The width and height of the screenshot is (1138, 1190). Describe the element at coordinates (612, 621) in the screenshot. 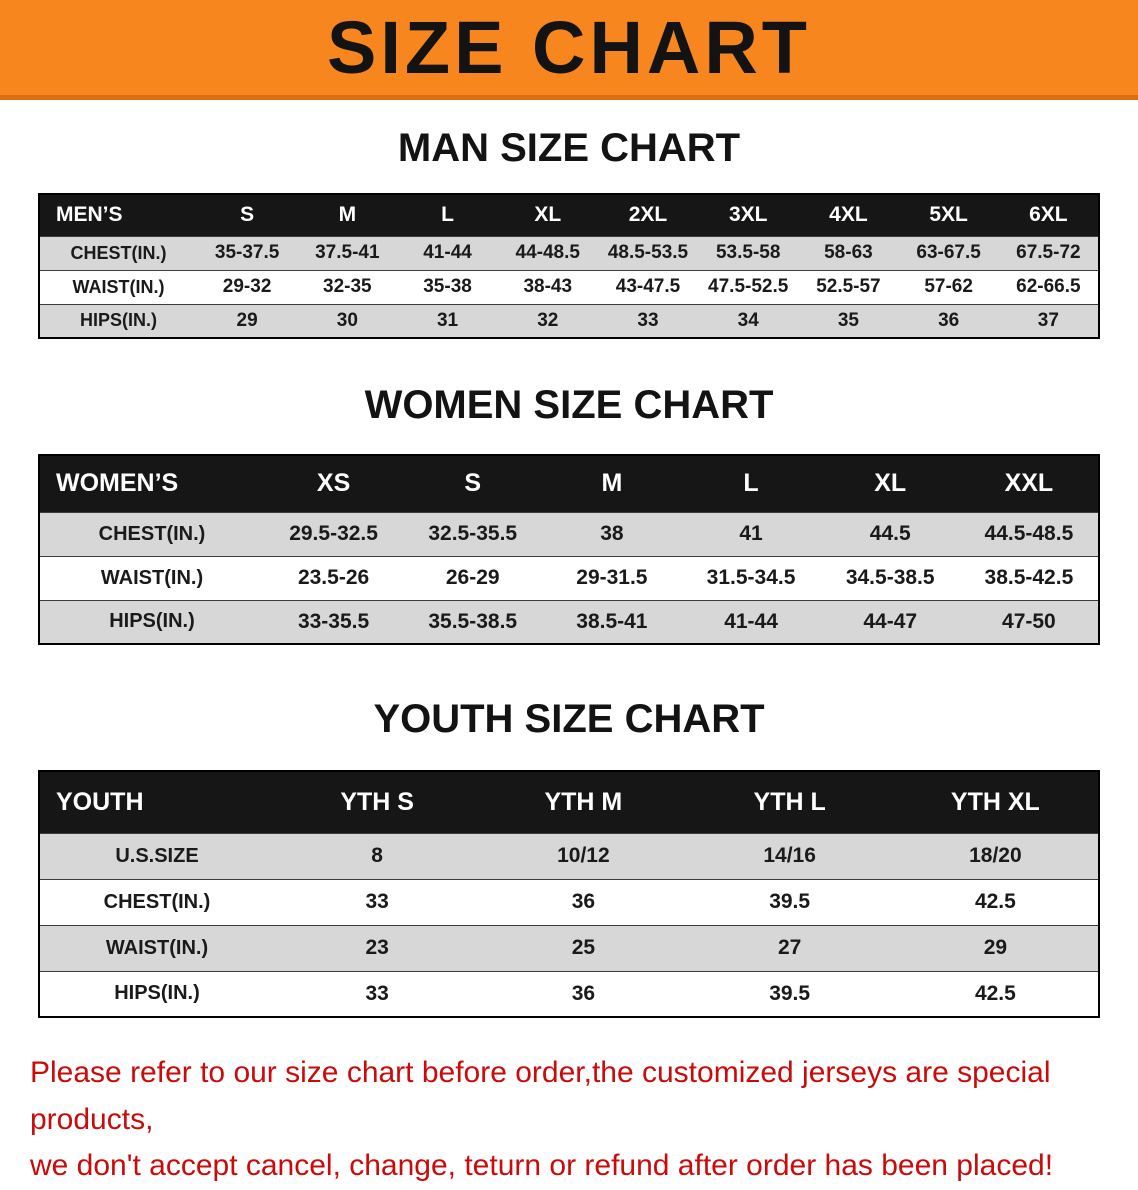

I see `size-value-cell: 38.5-41` at that location.